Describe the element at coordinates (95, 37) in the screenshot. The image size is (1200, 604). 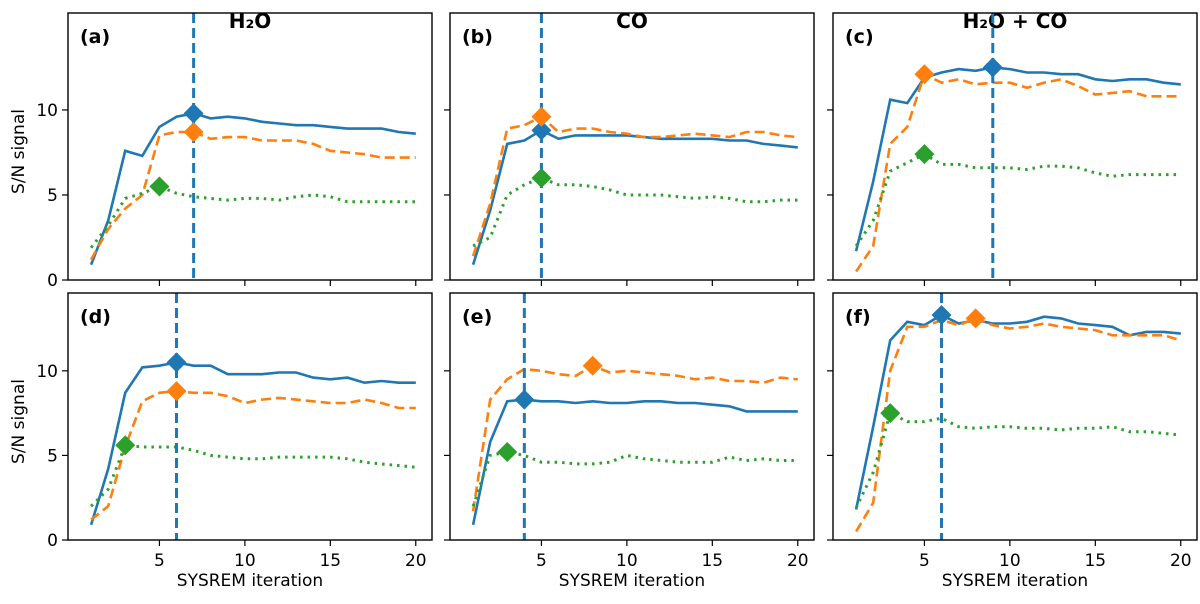
I see `panel-label: (a)` at that location.